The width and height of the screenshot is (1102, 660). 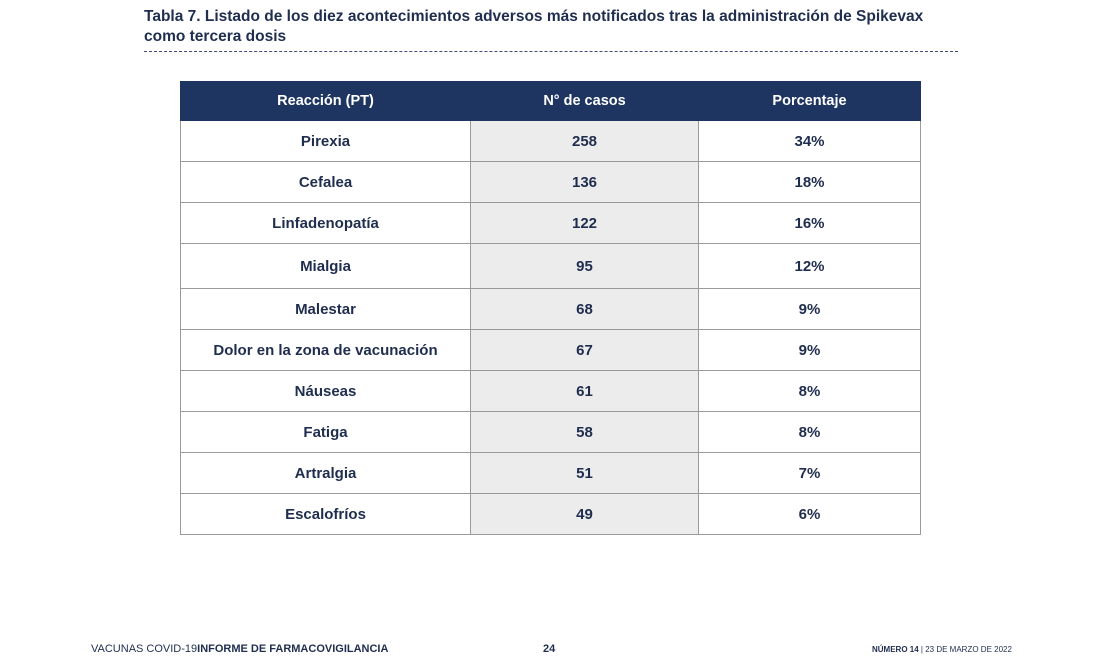 What do you see at coordinates (584, 391) in the screenshot?
I see `cases-cell: 61` at bounding box center [584, 391].